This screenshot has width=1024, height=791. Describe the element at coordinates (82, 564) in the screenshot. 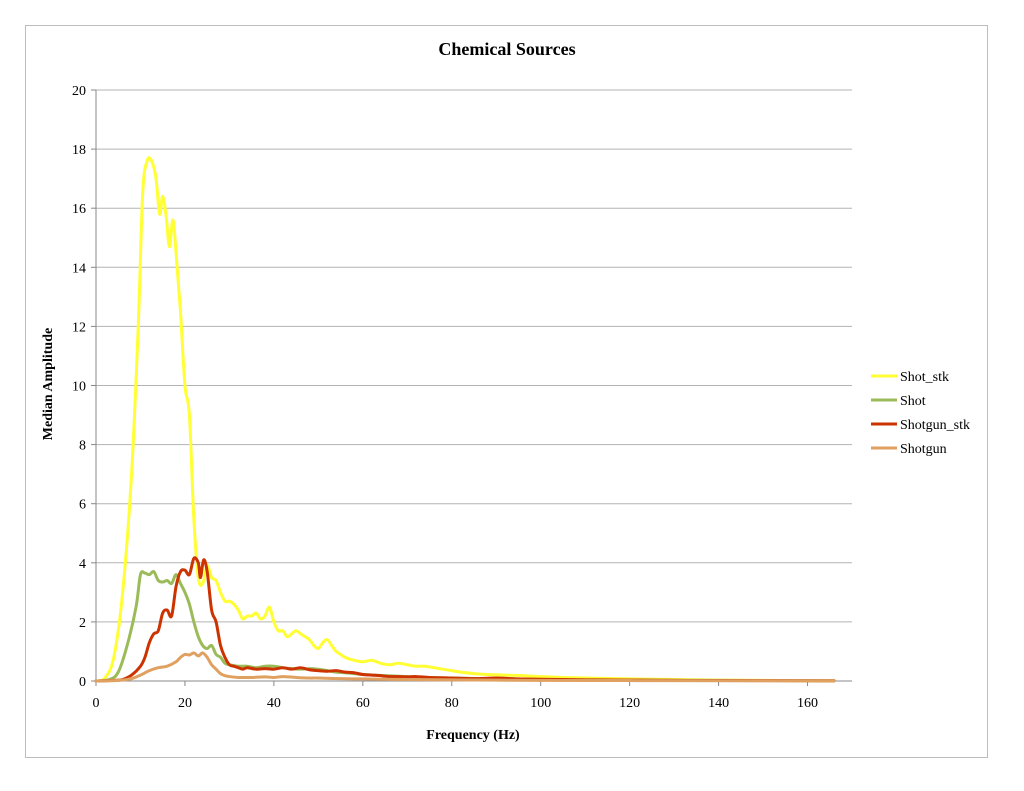

I see `y-tick-label: 4` at that location.